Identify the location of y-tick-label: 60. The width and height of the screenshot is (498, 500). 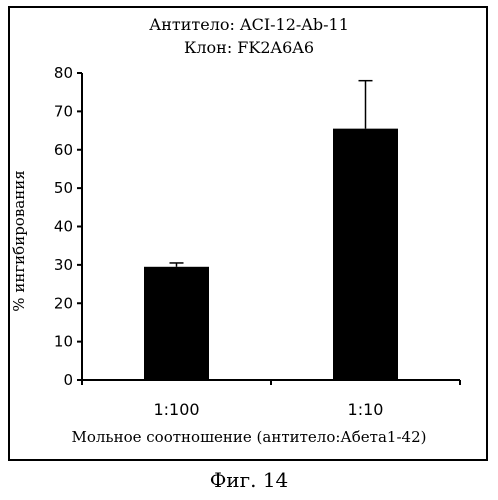
(63, 150).